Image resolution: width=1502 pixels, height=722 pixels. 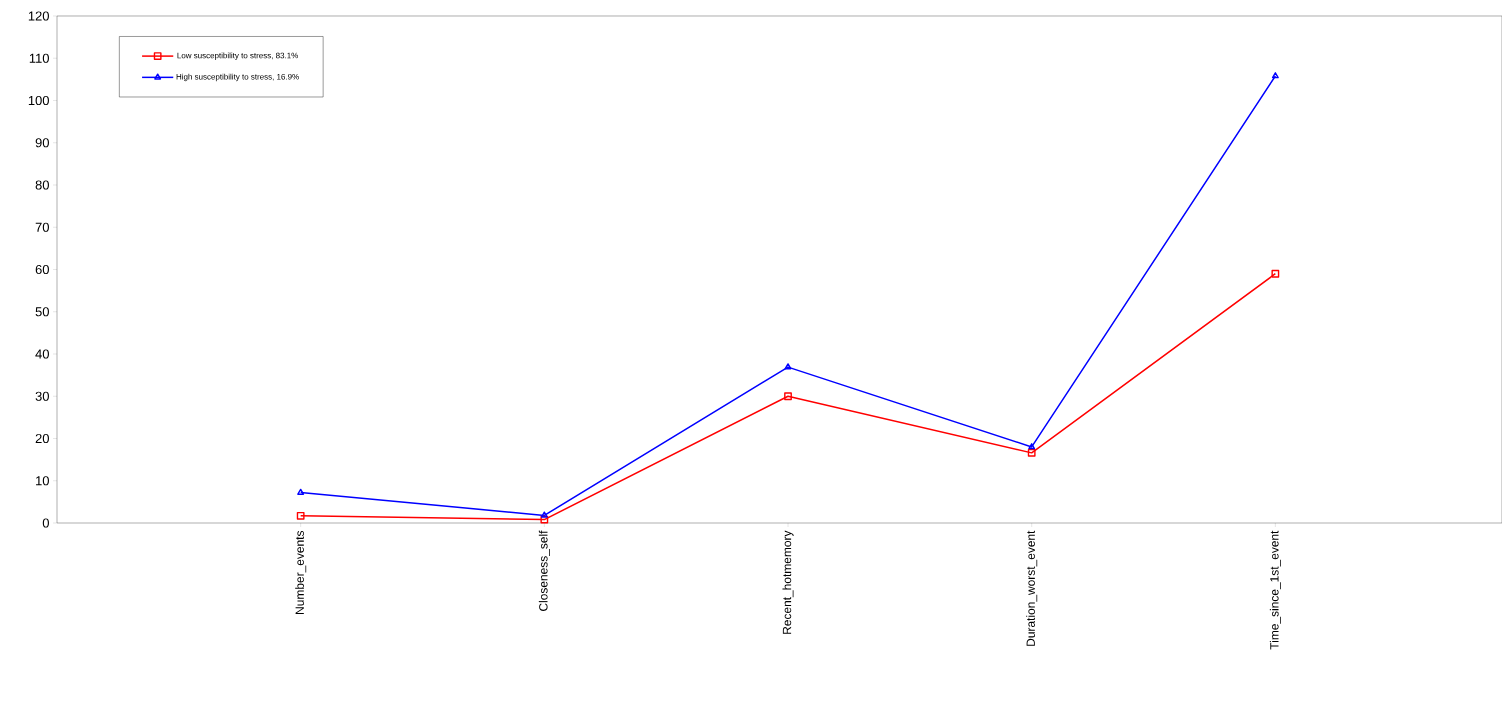 What do you see at coordinates (544, 570) in the screenshot?
I see `x-tick-label: Closeness_self` at bounding box center [544, 570].